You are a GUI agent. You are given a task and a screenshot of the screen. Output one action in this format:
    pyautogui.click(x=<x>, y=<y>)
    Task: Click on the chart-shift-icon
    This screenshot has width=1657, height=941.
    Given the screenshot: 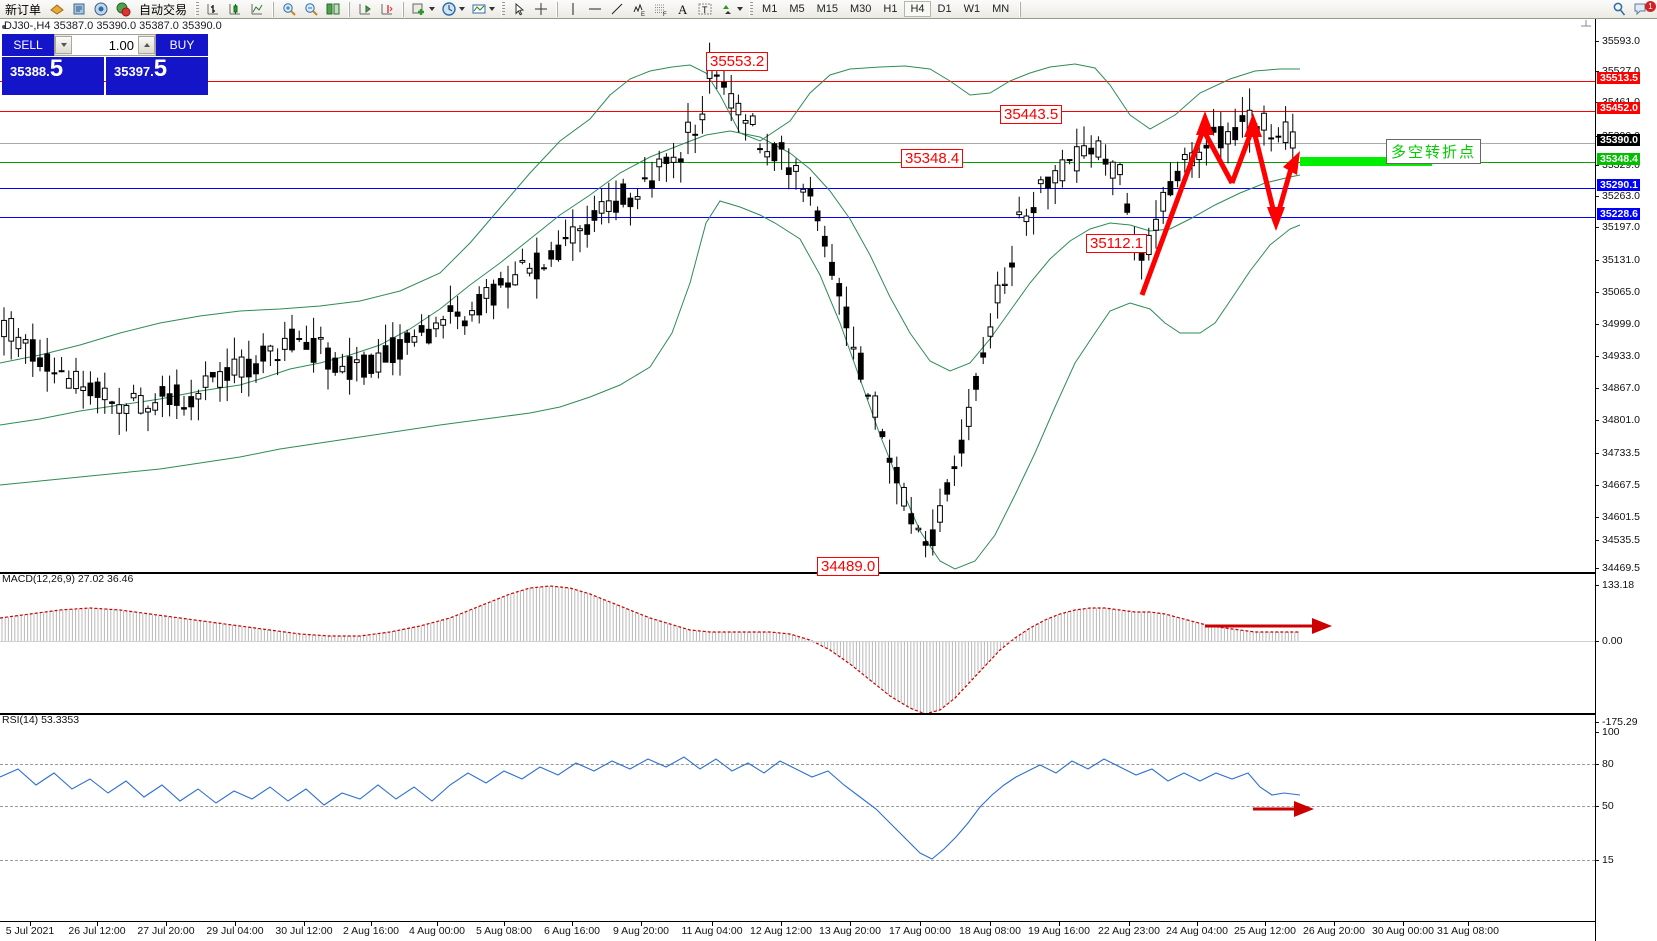 What is the action you would take?
    pyautogui.click(x=365, y=9)
    